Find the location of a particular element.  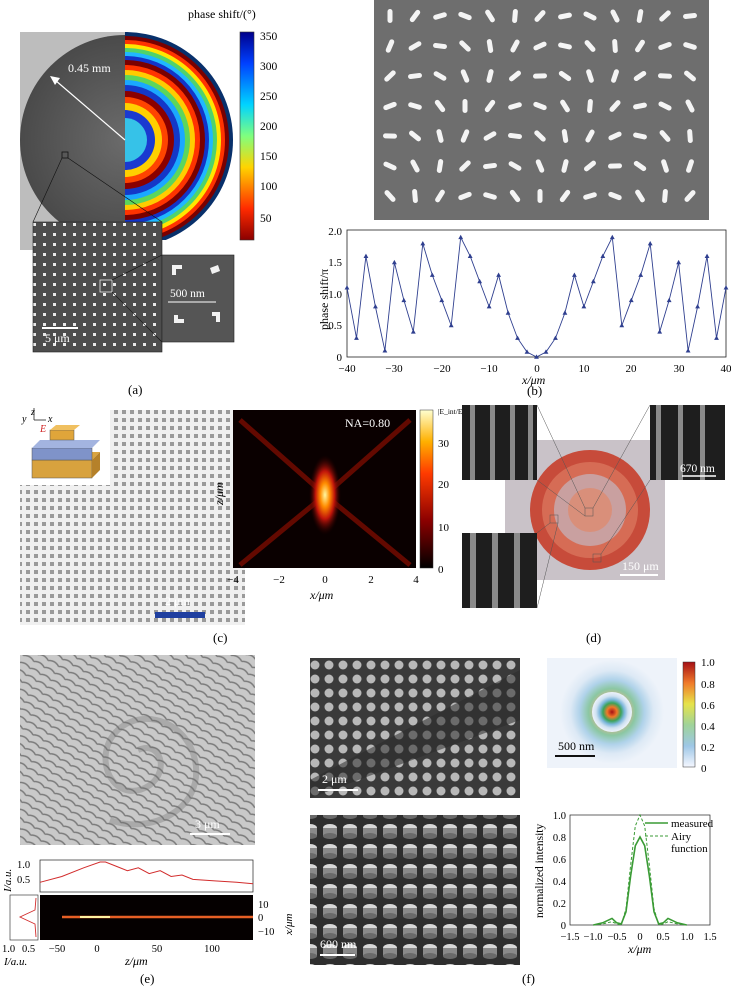

svg-text: 100 is located at coordinates (212, 949).